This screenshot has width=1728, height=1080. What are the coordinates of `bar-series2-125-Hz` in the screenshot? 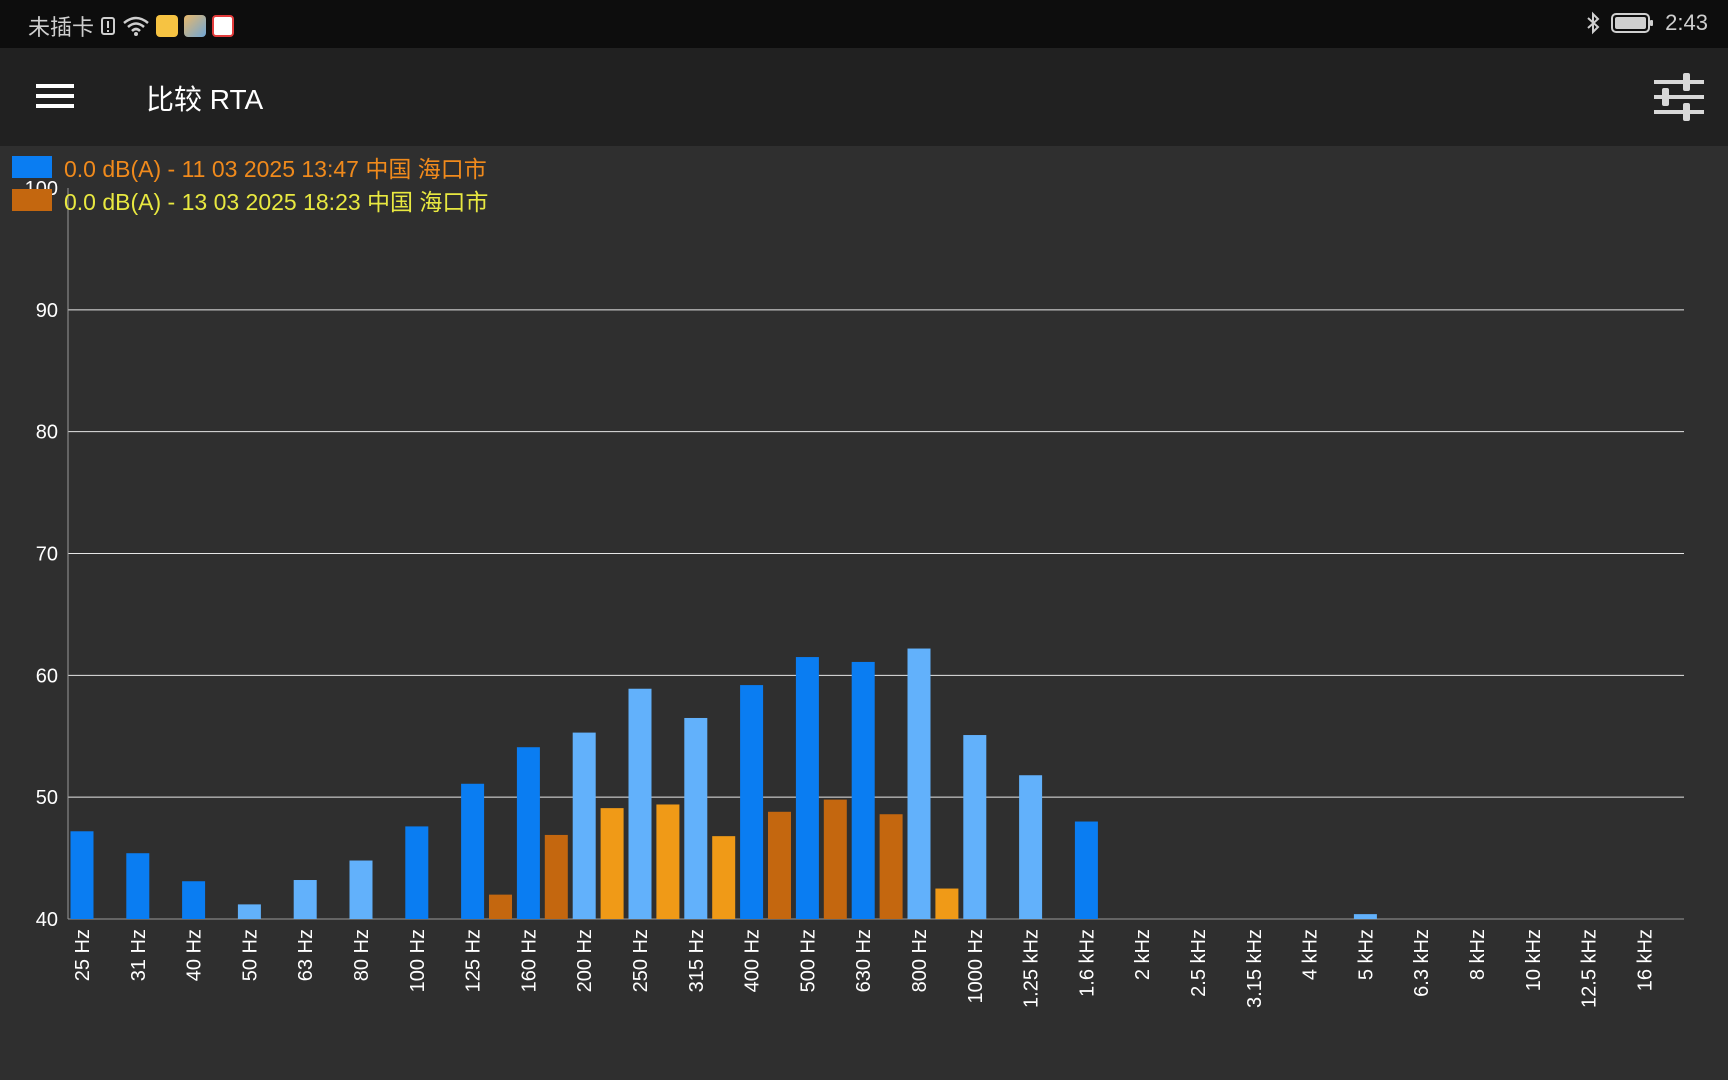 It's located at (500, 906).